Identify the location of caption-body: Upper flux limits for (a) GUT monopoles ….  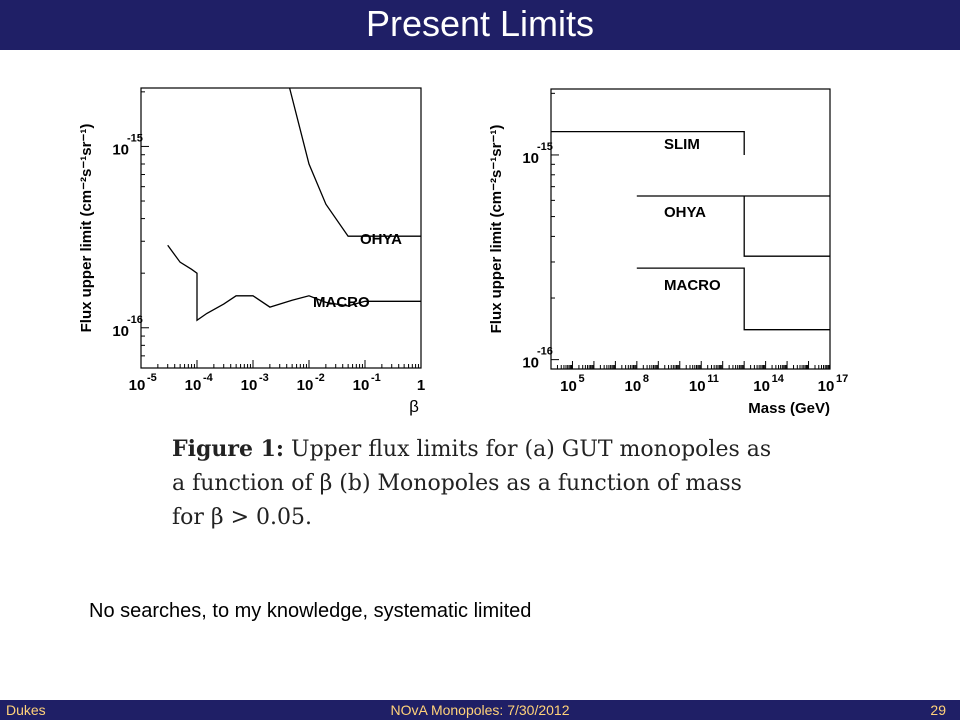
(472, 483).